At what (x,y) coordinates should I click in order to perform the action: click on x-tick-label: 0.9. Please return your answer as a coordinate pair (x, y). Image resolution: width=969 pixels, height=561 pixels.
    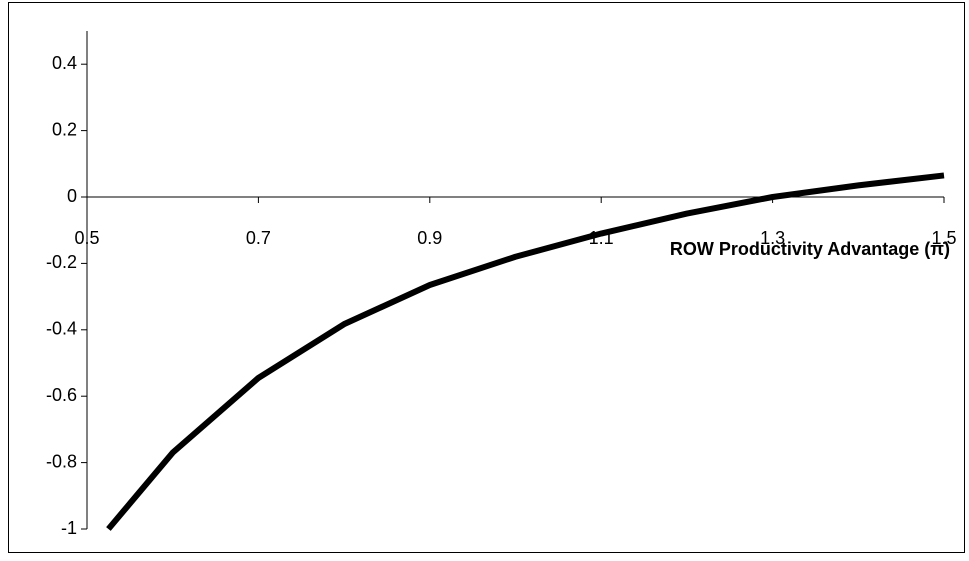
    Looking at the image, I should click on (429, 238).